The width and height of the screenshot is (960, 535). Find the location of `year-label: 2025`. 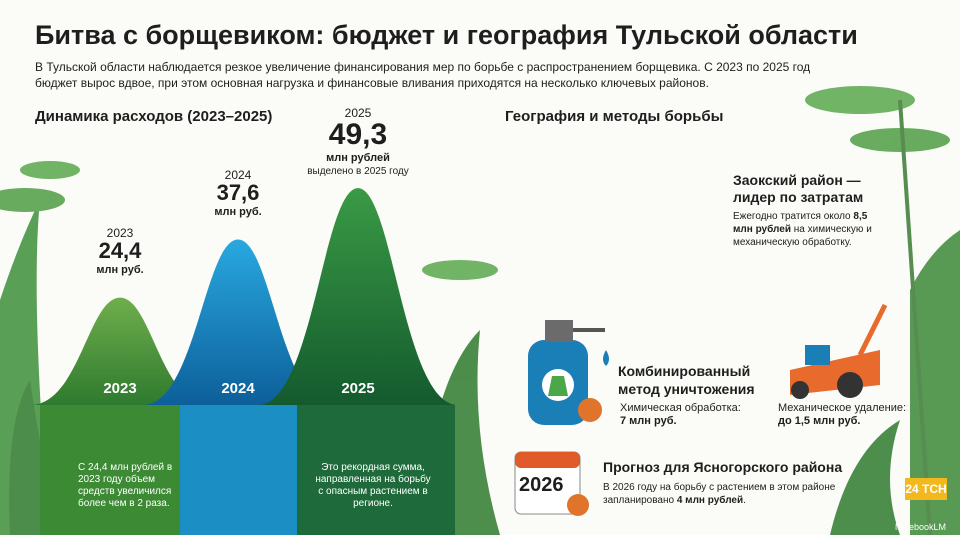

year-label: 2025 is located at coordinates (358, 113).